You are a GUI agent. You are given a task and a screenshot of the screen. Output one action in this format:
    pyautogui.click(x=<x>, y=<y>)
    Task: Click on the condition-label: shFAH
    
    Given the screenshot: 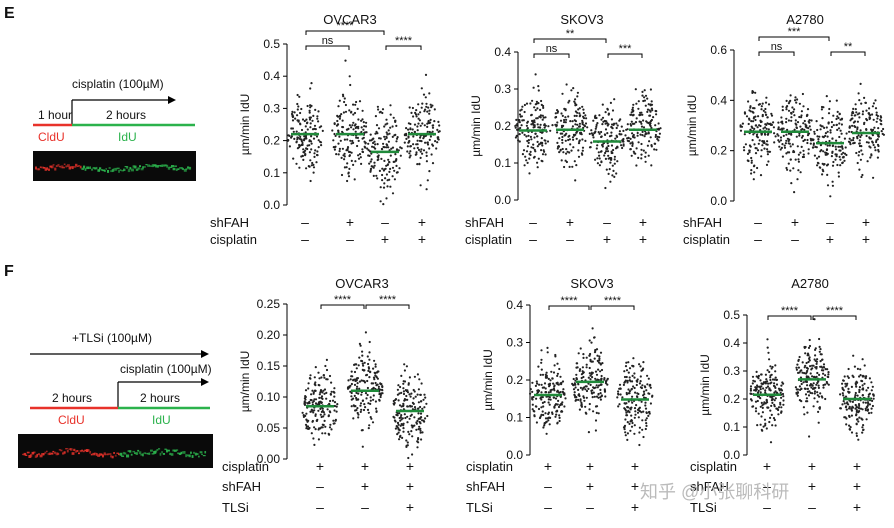 What is the action you would take?
    pyautogui.click(x=229, y=222)
    